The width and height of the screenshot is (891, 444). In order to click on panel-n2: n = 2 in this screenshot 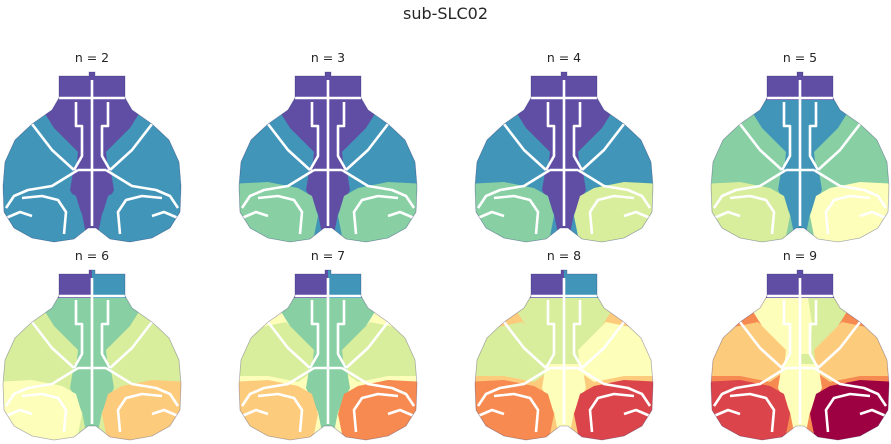, I will do `click(96, 148)`.